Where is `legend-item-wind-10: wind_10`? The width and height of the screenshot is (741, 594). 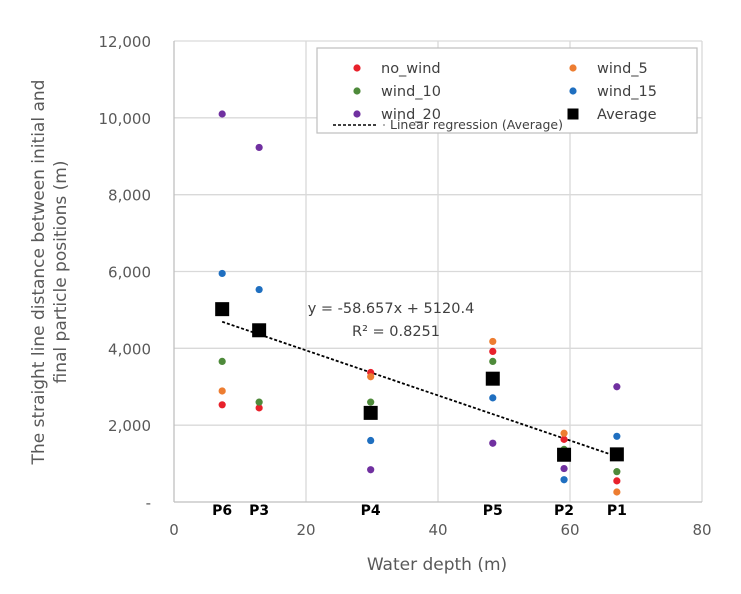
legend-item-wind-10: wind_10 is located at coordinates (397, 92).